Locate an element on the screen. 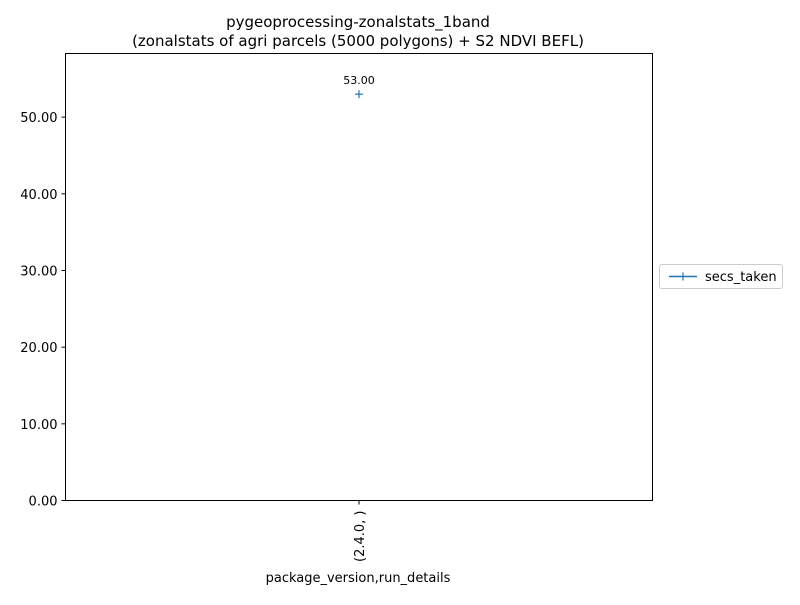 This screenshot has height=605, width=800. y-tick-label: 50.00 is located at coordinates (38, 118).